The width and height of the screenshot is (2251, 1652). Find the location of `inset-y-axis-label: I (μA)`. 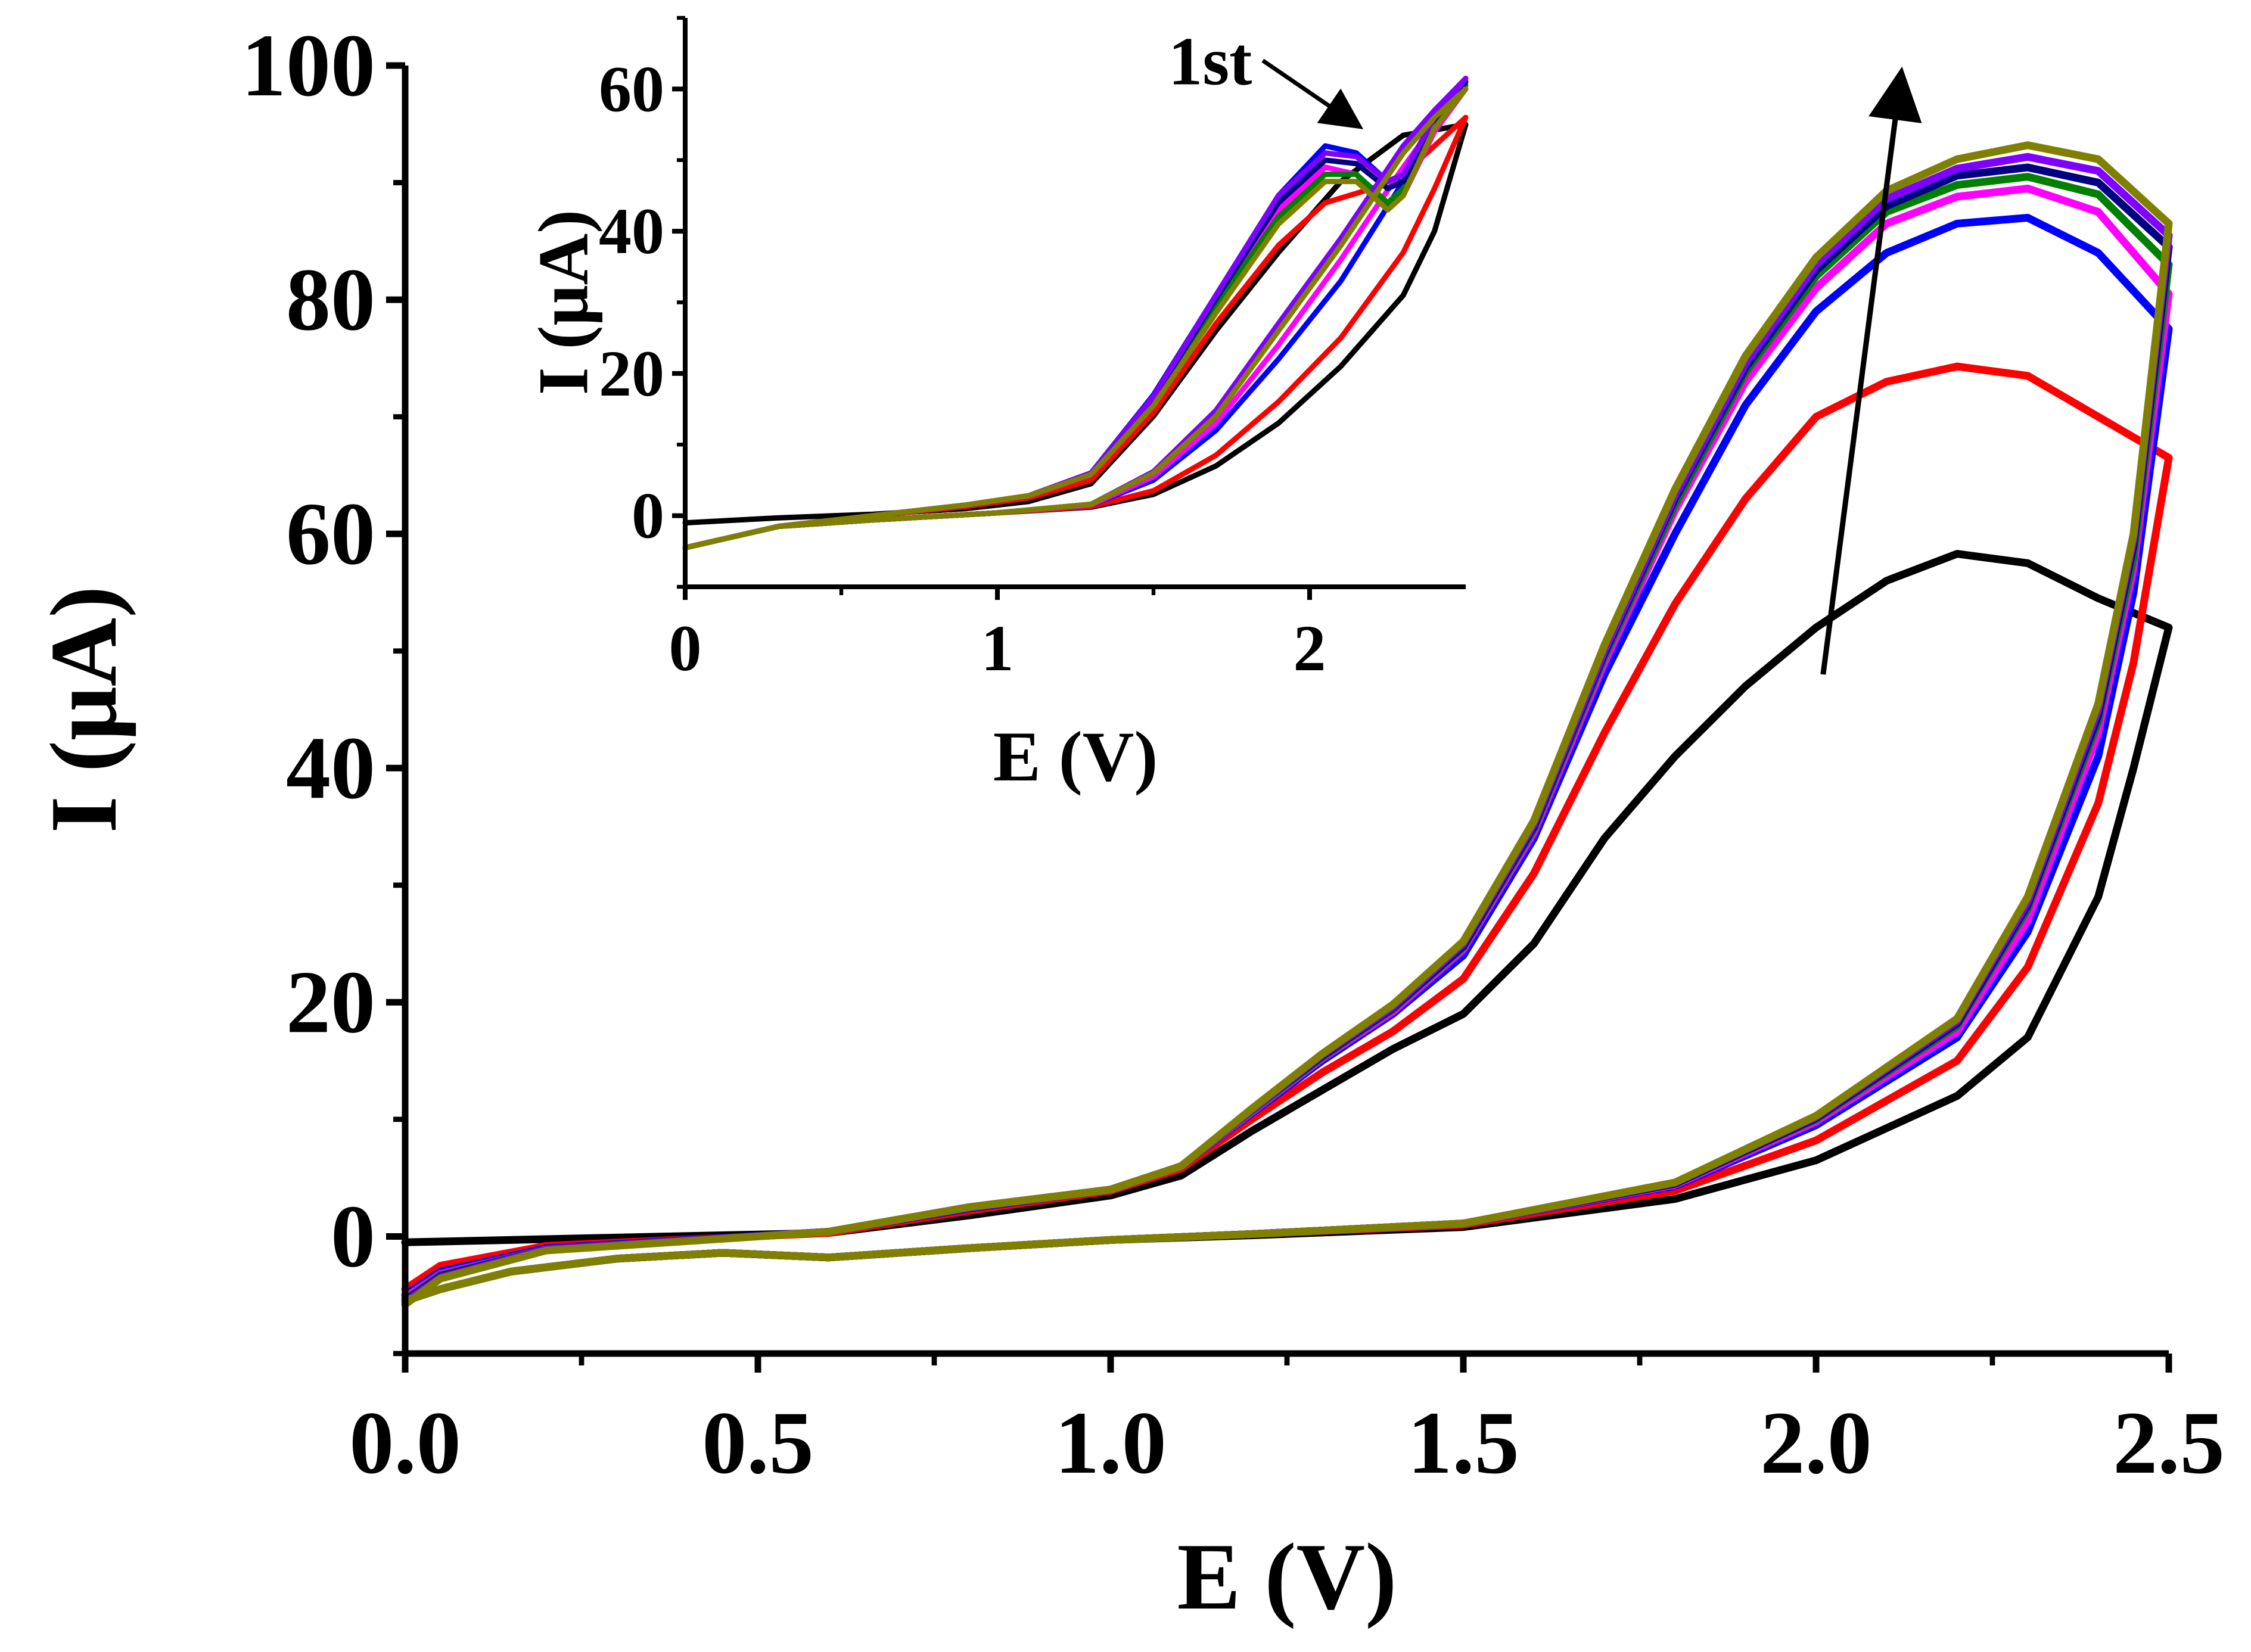

inset-y-axis-label: I (μA) is located at coordinates (563, 302).